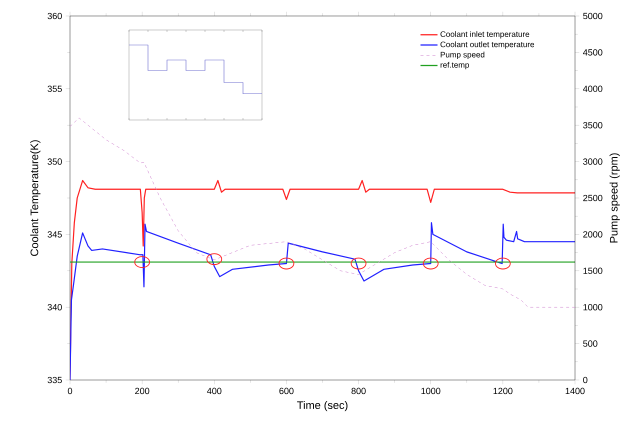 The image size is (643, 432). I want to click on y2-tick-label: 0, so click(585, 380).